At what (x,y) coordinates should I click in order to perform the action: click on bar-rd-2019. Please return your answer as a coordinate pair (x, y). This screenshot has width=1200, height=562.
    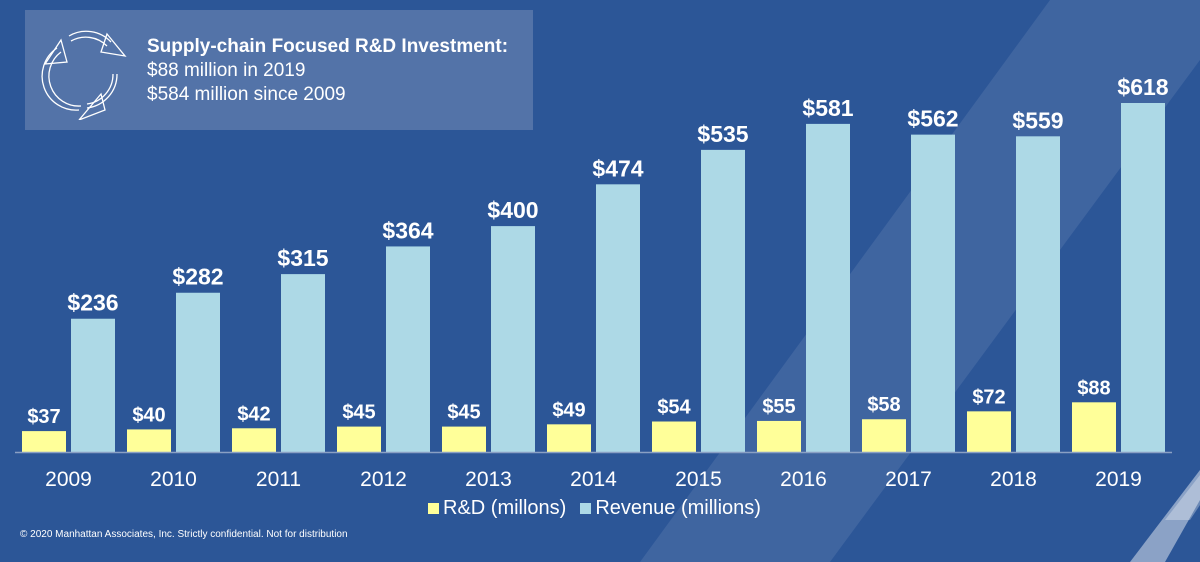
    Looking at the image, I should click on (1094, 427).